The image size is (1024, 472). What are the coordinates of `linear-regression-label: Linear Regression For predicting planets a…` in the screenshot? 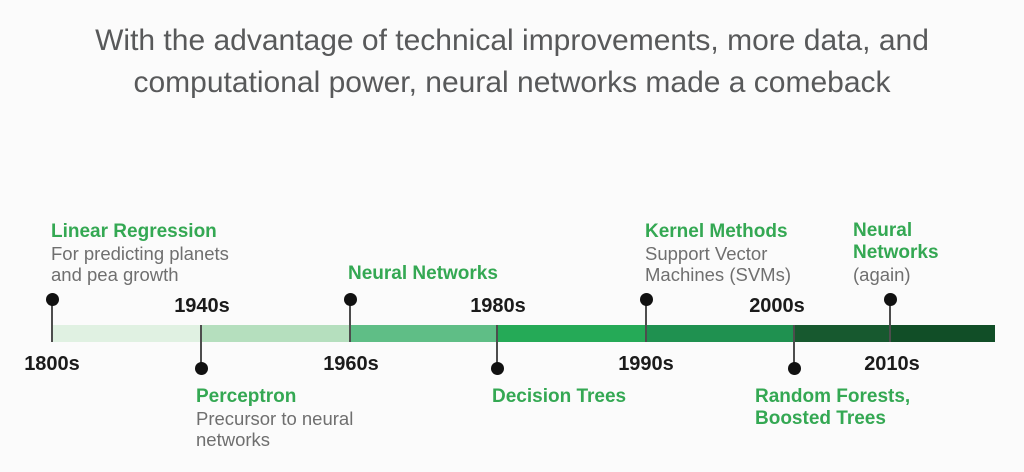 It's located at (140, 253).